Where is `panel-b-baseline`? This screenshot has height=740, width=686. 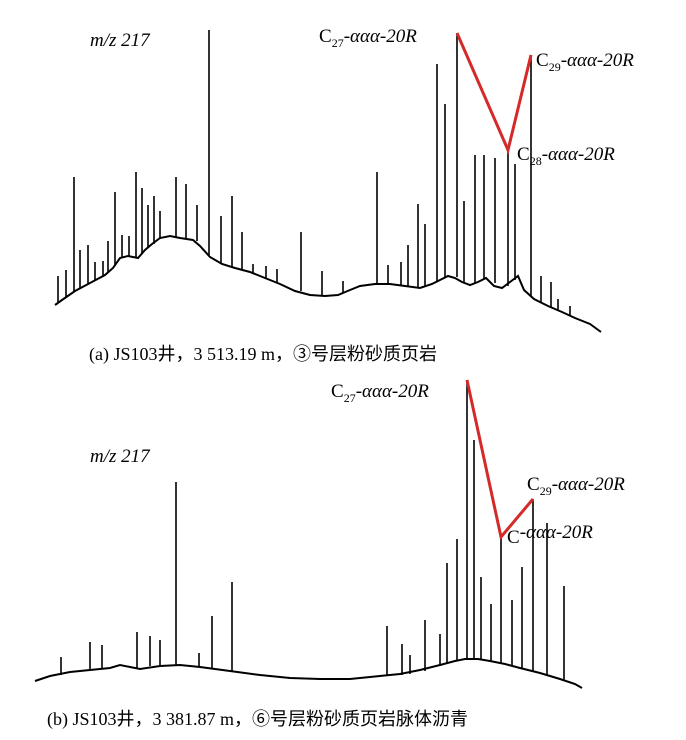 panel-b-baseline is located at coordinates (308, 673).